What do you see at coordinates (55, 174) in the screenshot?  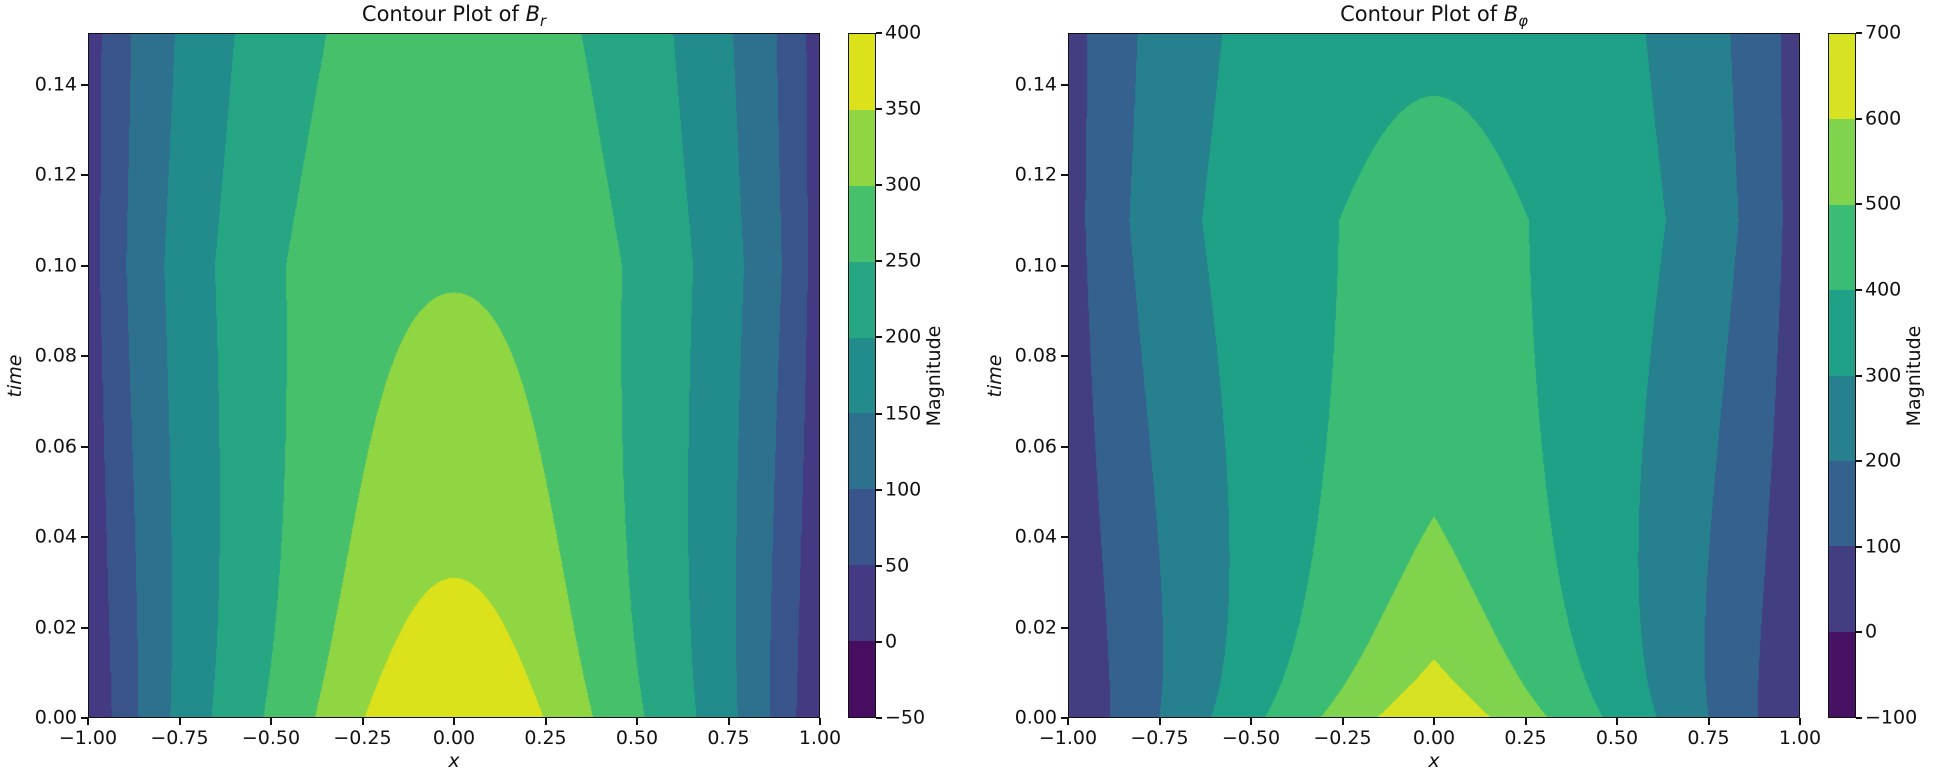 I see `y-tick-label: 0.12` at bounding box center [55, 174].